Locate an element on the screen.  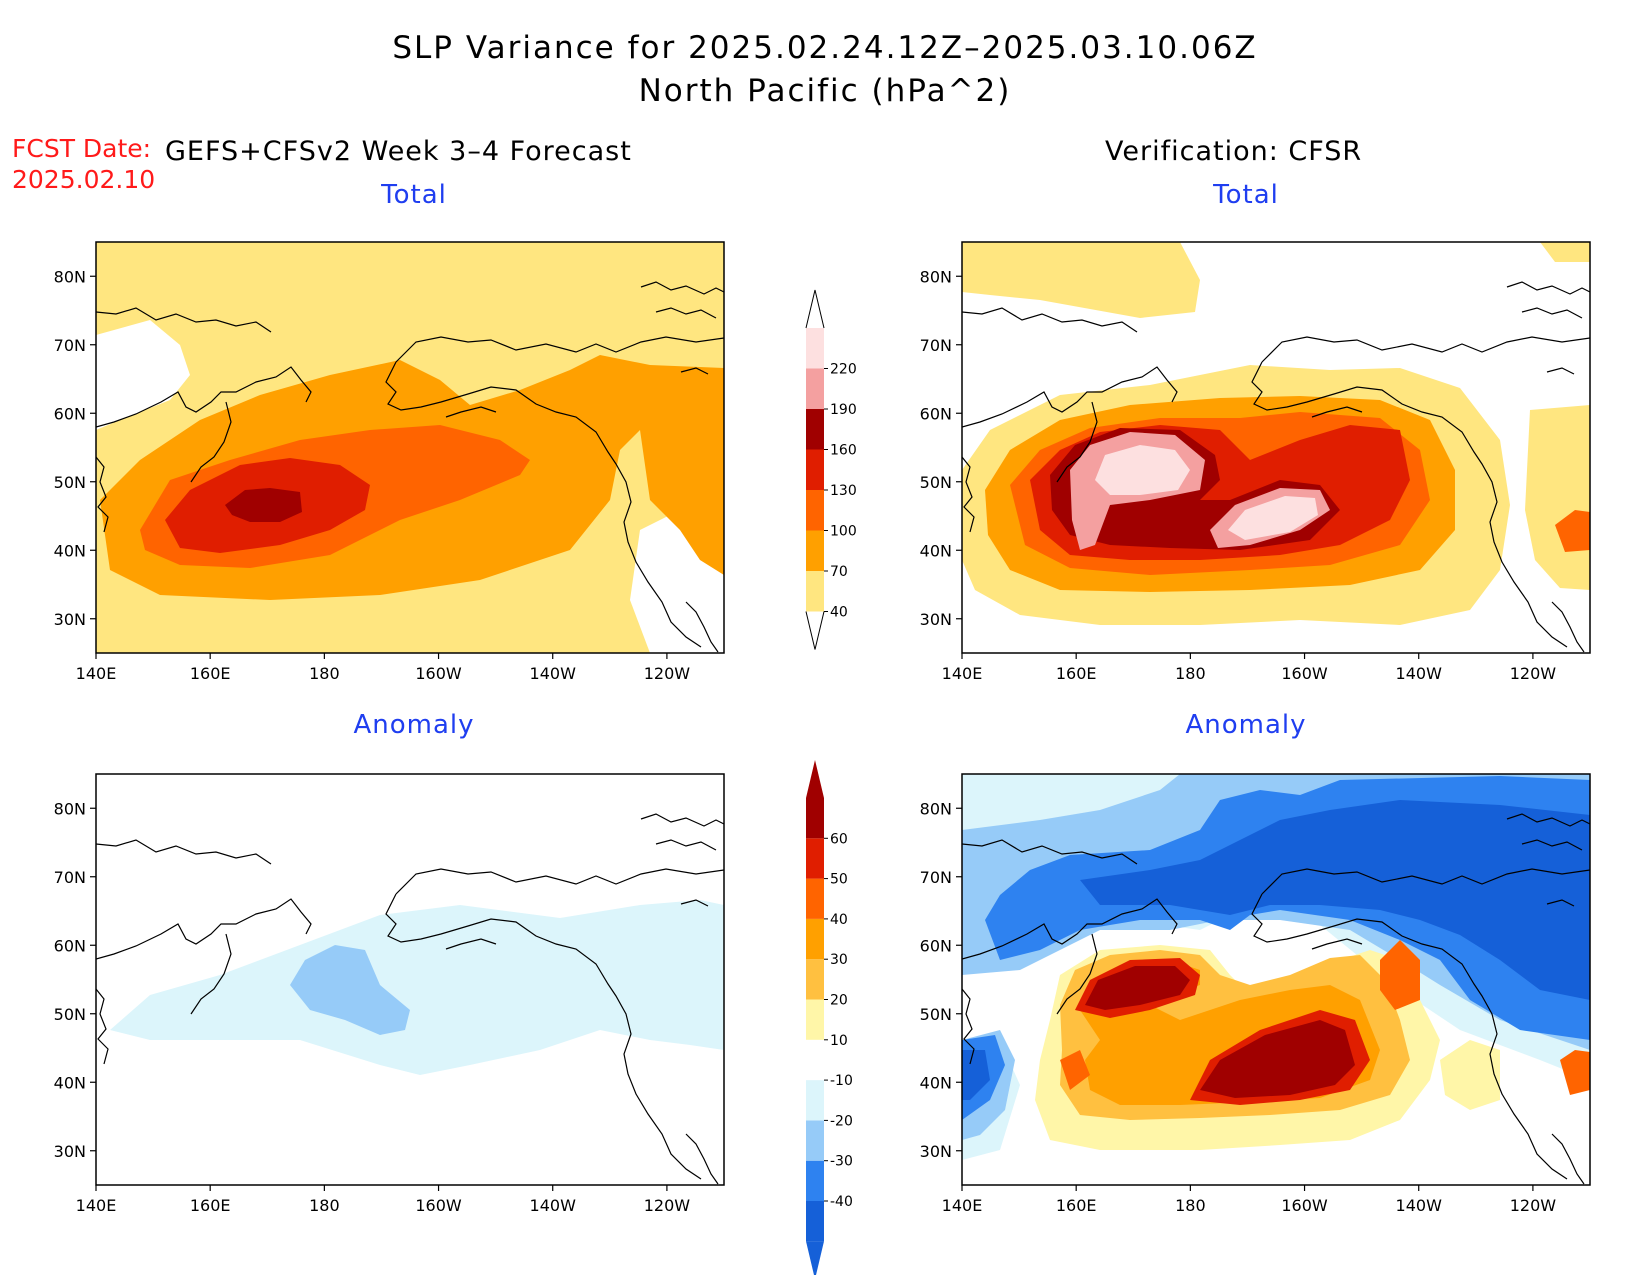
colorbar-label: 100 is located at coordinates (843, 532).